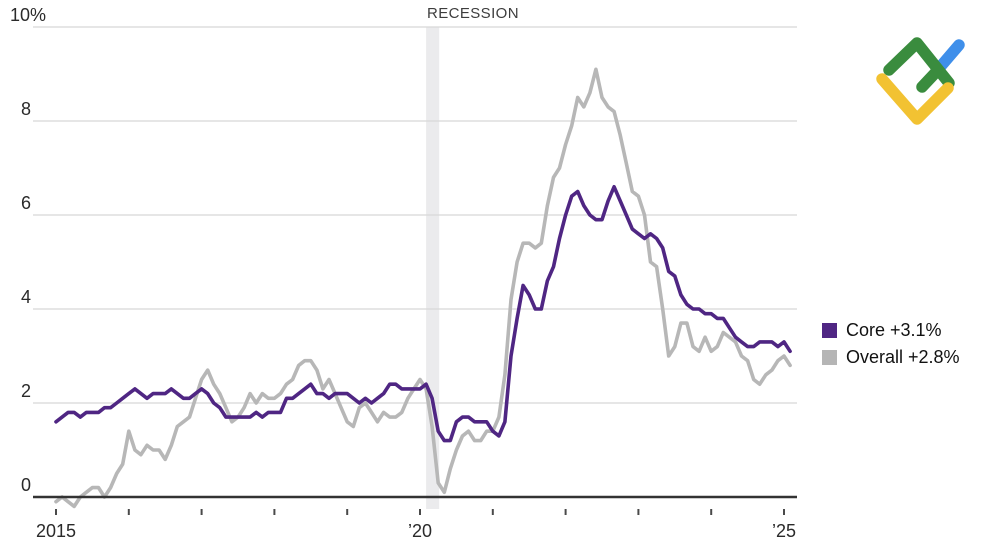  I want to click on recession-annotation: RECESSION, so click(473, 13).